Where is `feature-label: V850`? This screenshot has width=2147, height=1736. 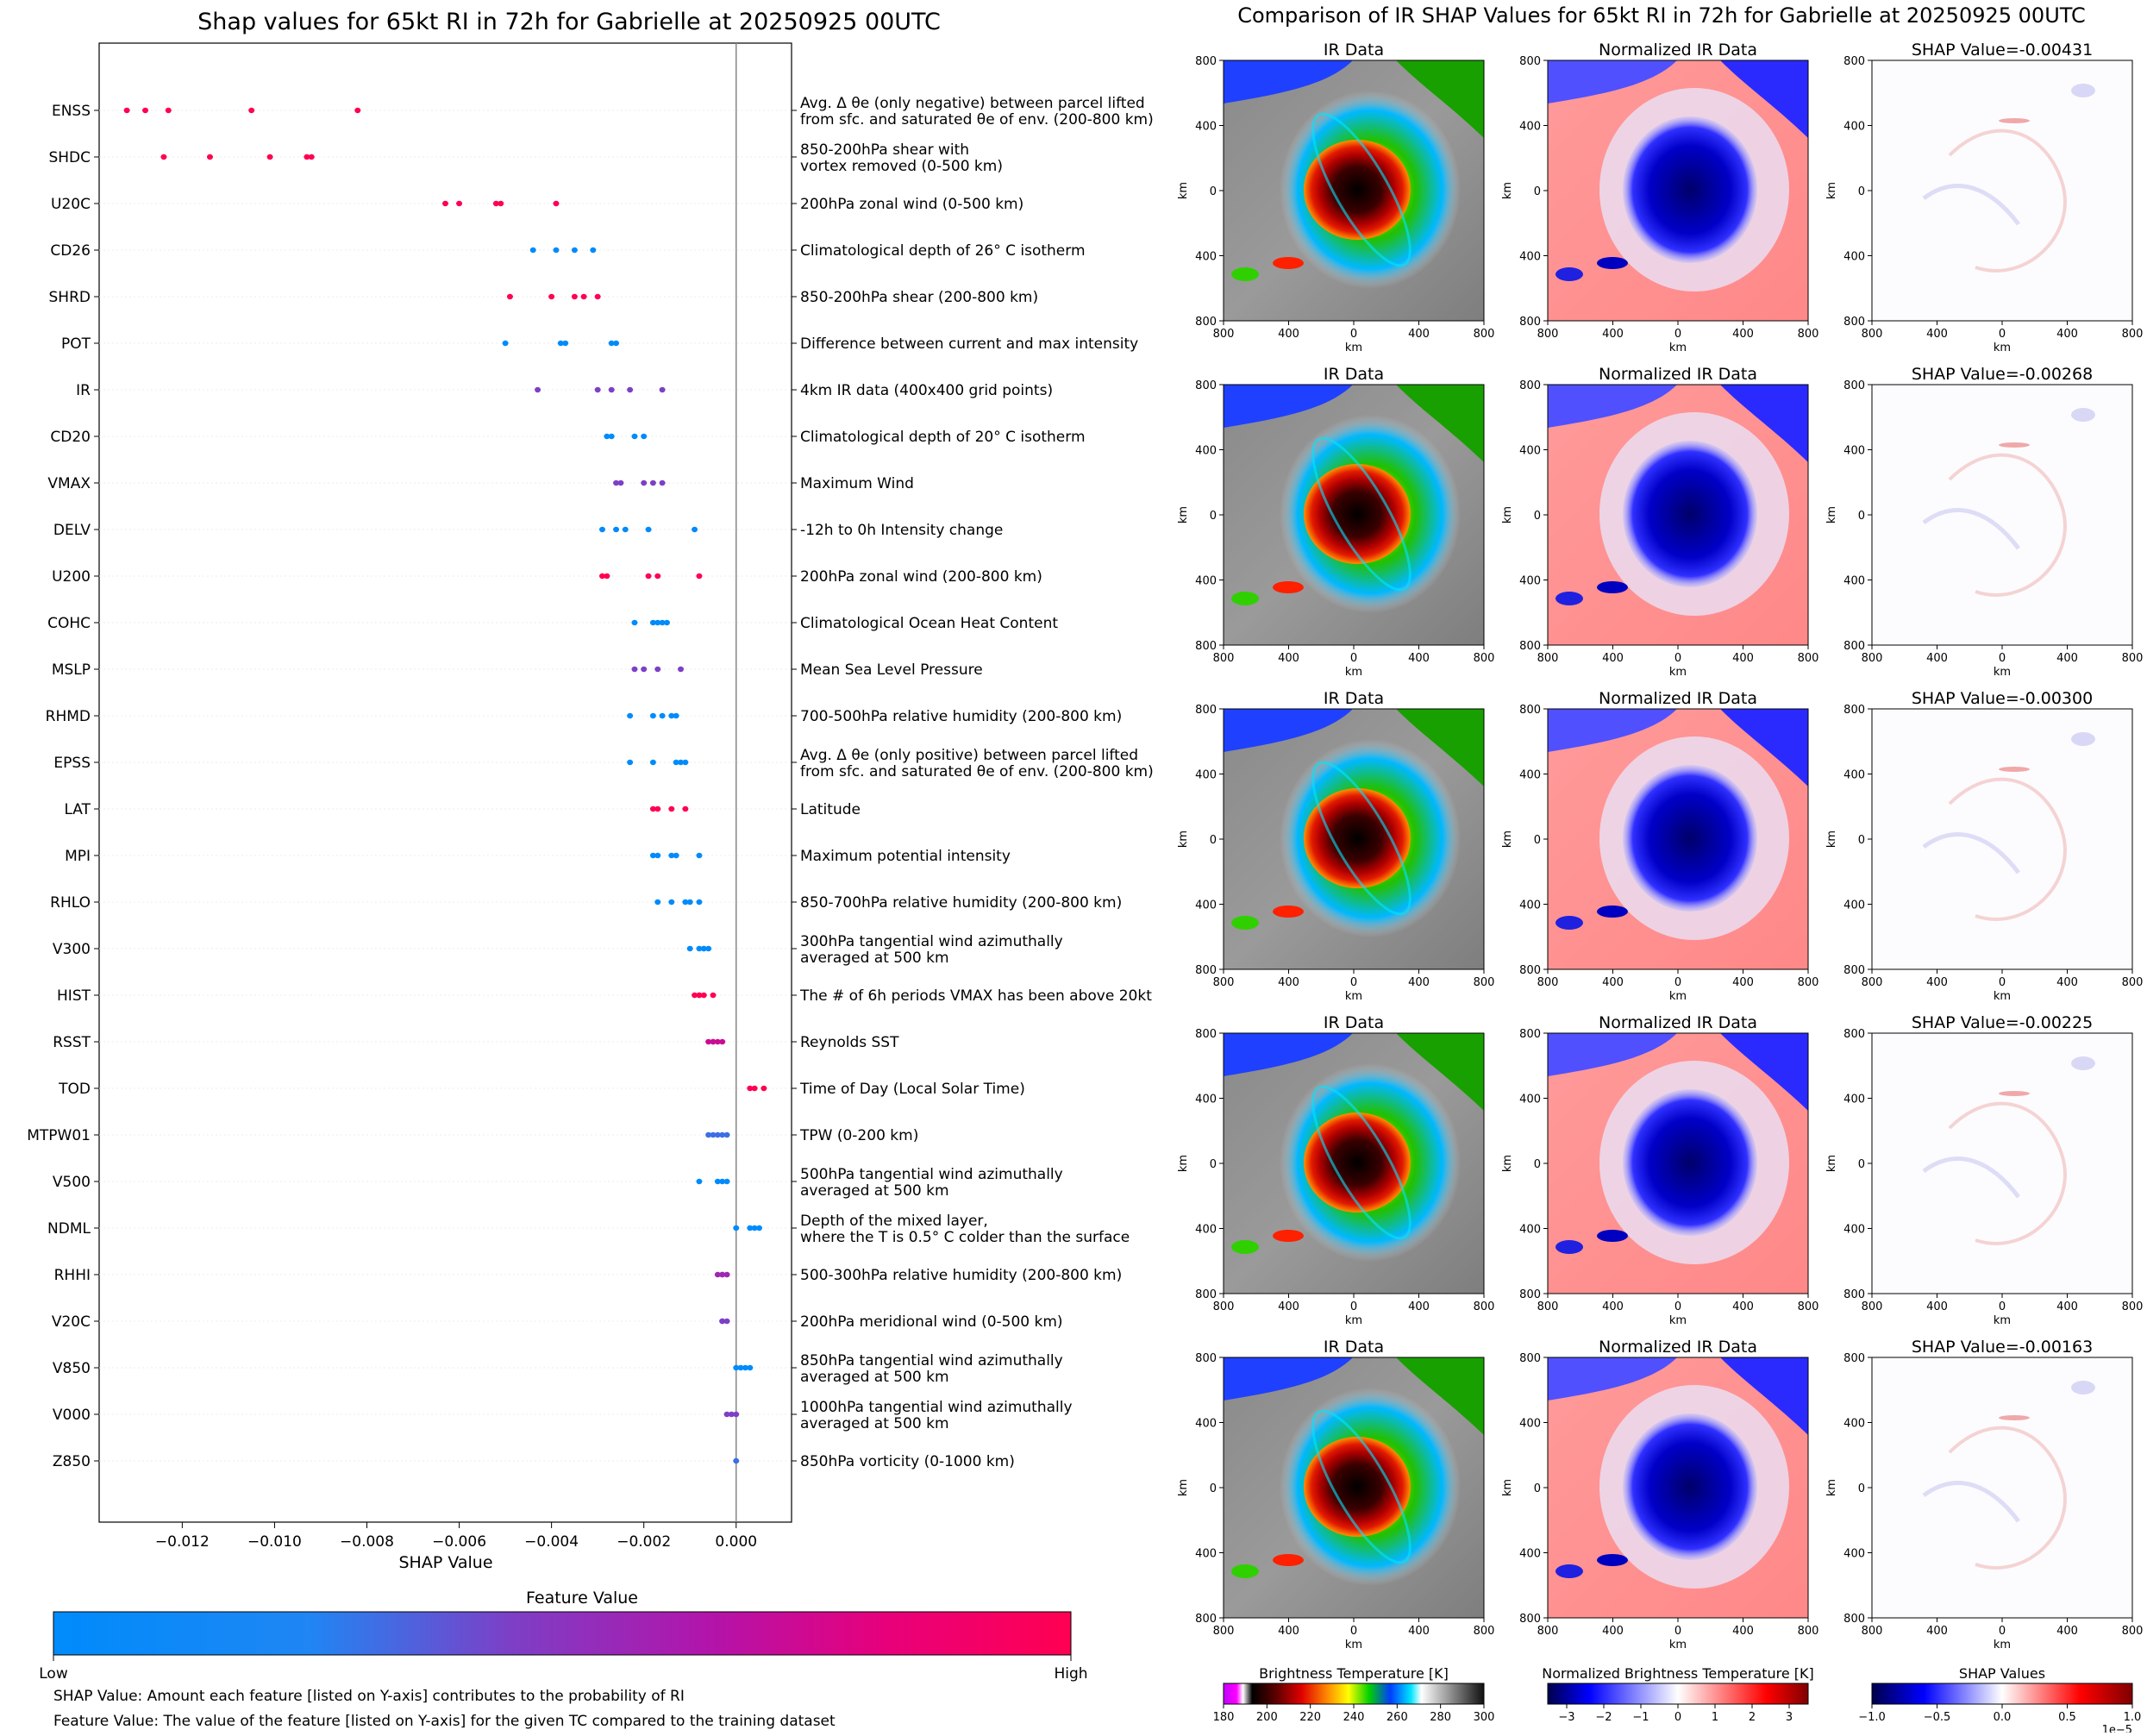
feature-label: V850 is located at coordinates (72, 1368).